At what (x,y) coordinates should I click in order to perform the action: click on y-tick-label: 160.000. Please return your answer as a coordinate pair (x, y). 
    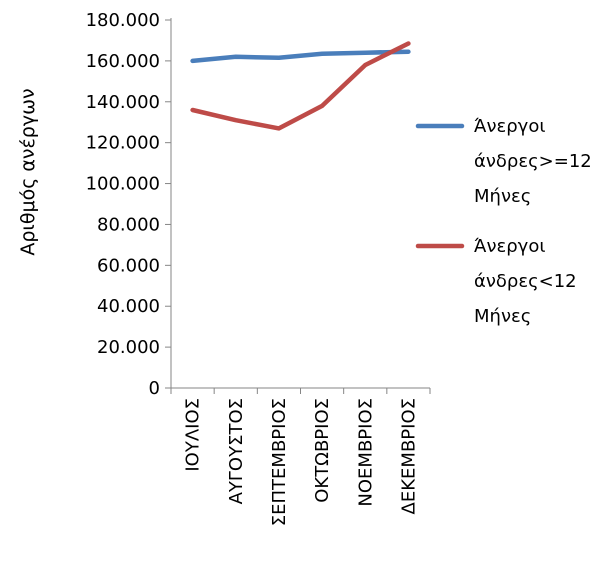
    Looking at the image, I should click on (123, 61).